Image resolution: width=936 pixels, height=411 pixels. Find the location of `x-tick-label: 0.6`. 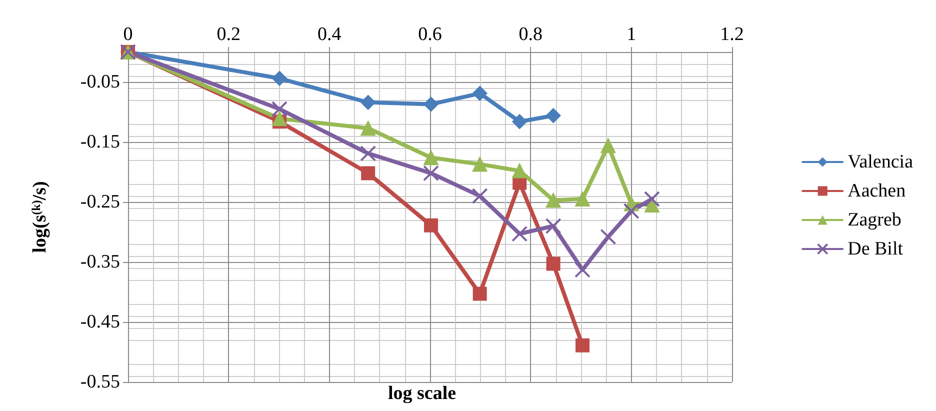

x-tick-label: 0.6 is located at coordinates (430, 34).